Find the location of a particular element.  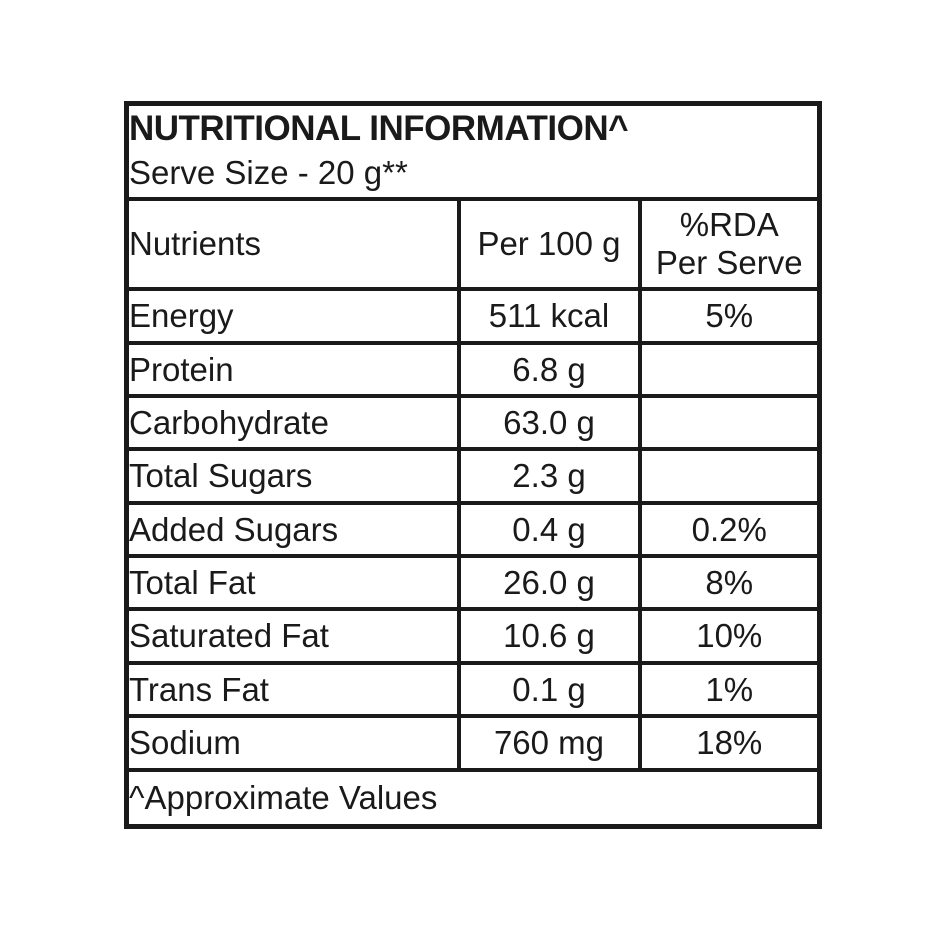

per-100g-value-cell: 26.0 g is located at coordinates (549, 583).